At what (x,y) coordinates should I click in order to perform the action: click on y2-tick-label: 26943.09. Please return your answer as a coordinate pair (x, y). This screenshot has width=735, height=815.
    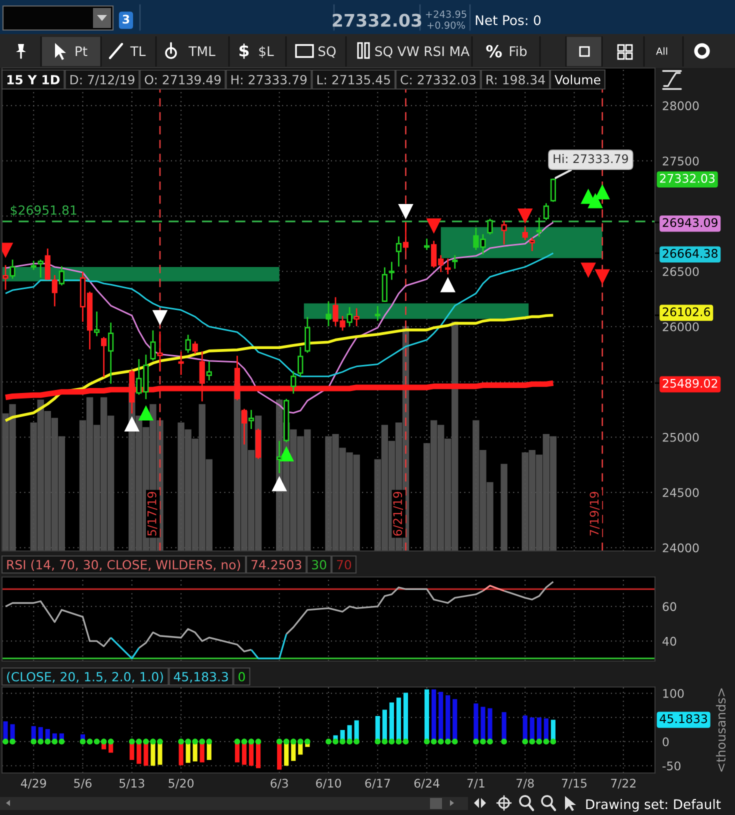
    Looking at the image, I should click on (690, 223).